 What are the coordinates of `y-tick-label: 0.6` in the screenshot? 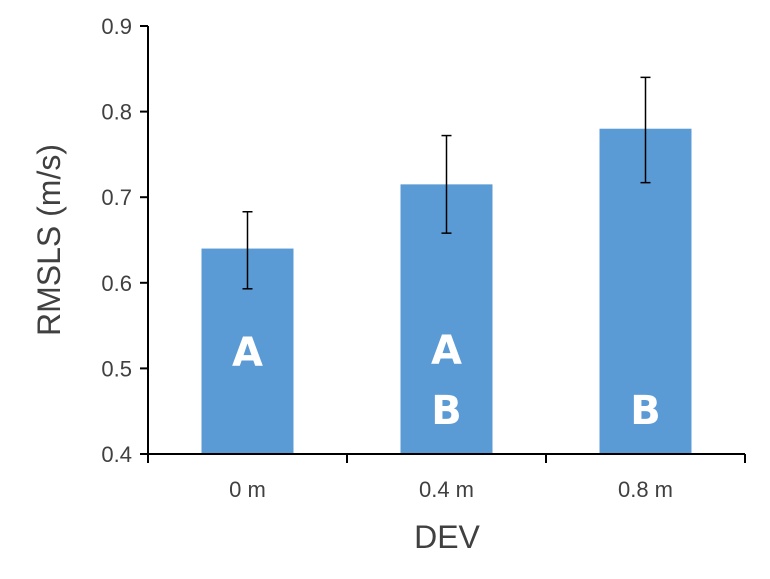 It's located at (116, 283).